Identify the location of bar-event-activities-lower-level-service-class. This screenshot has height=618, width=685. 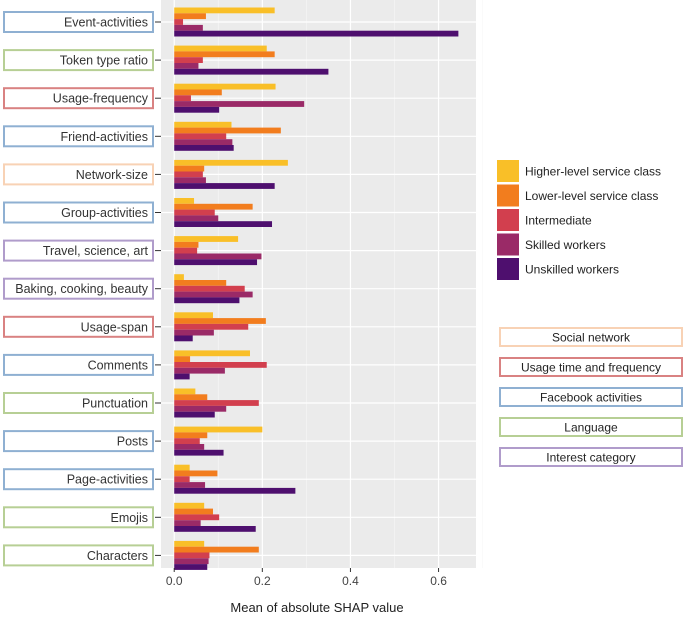
(190, 16).